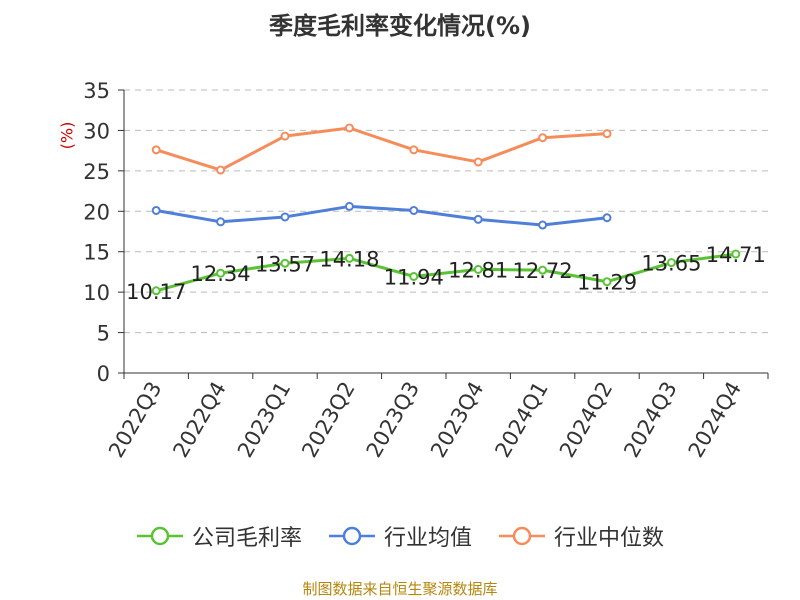 This screenshot has height=600, width=800. Describe the element at coordinates (400, 26) in the screenshot. I see `chart-title: 季度毛利率变化情况(%)` at that location.